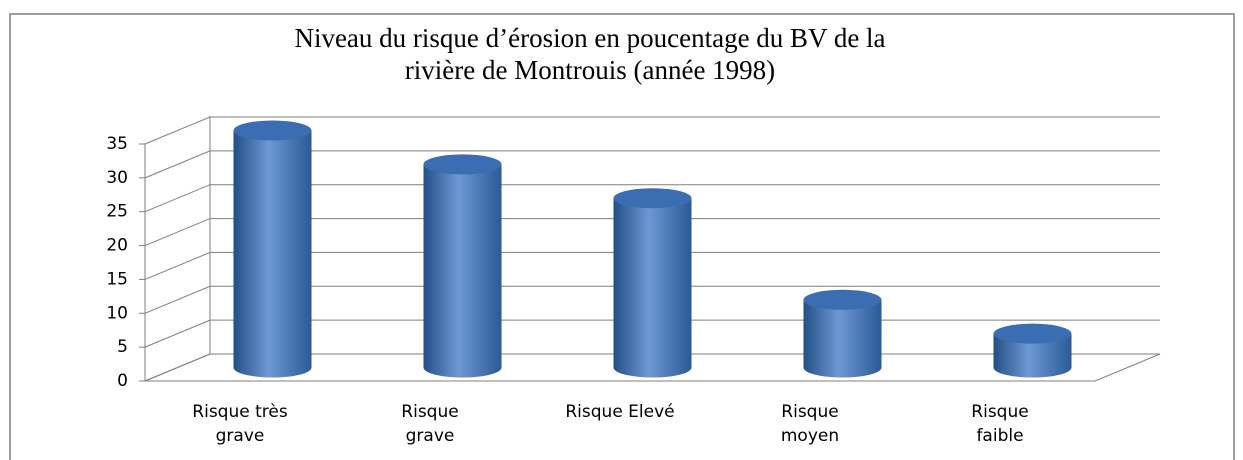 The width and height of the screenshot is (1243, 460). I want to click on x-tick-label: Risque Elevé, so click(620, 412).